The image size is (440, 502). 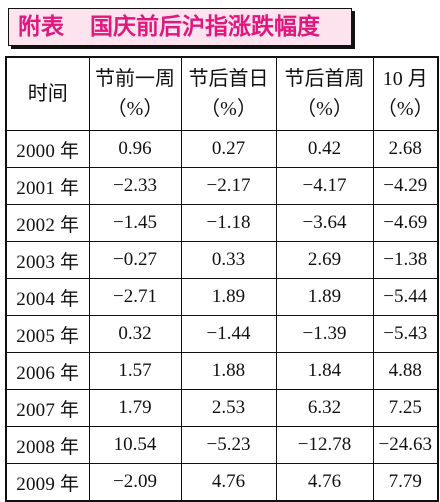 What do you see at coordinates (47, 186) in the screenshot?
I see `row-time-cell: 2001 年` at bounding box center [47, 186].